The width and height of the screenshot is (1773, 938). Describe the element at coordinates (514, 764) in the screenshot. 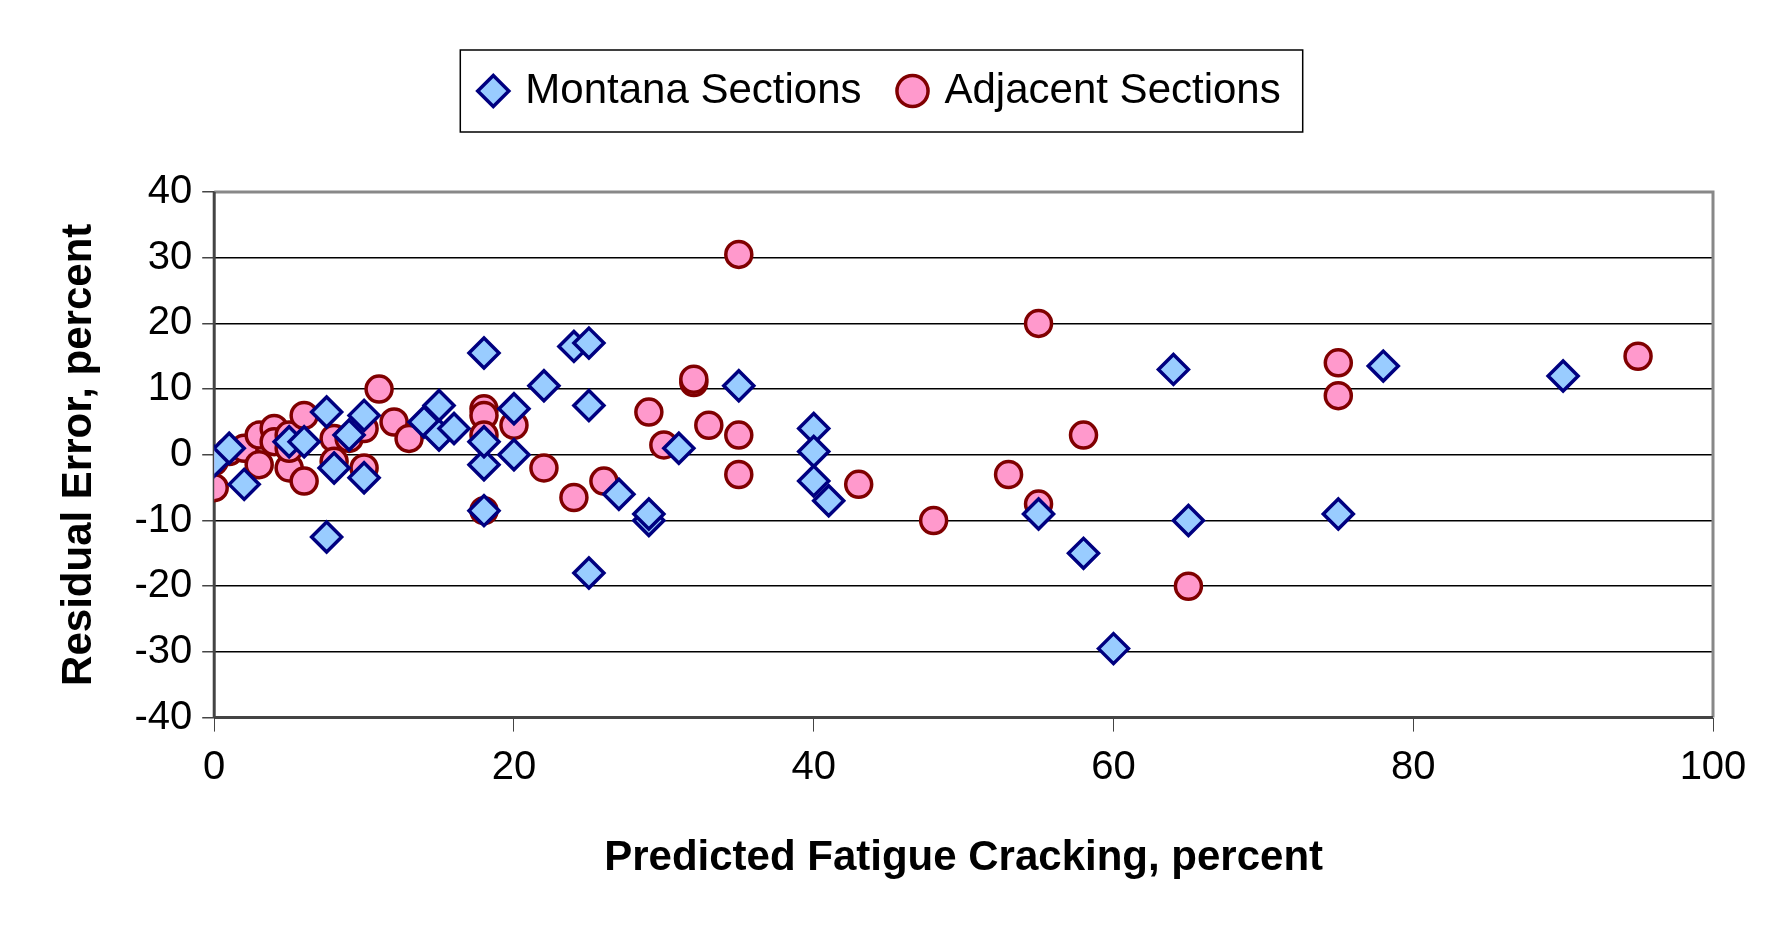

I see `x-tick-label: 20` at that location.